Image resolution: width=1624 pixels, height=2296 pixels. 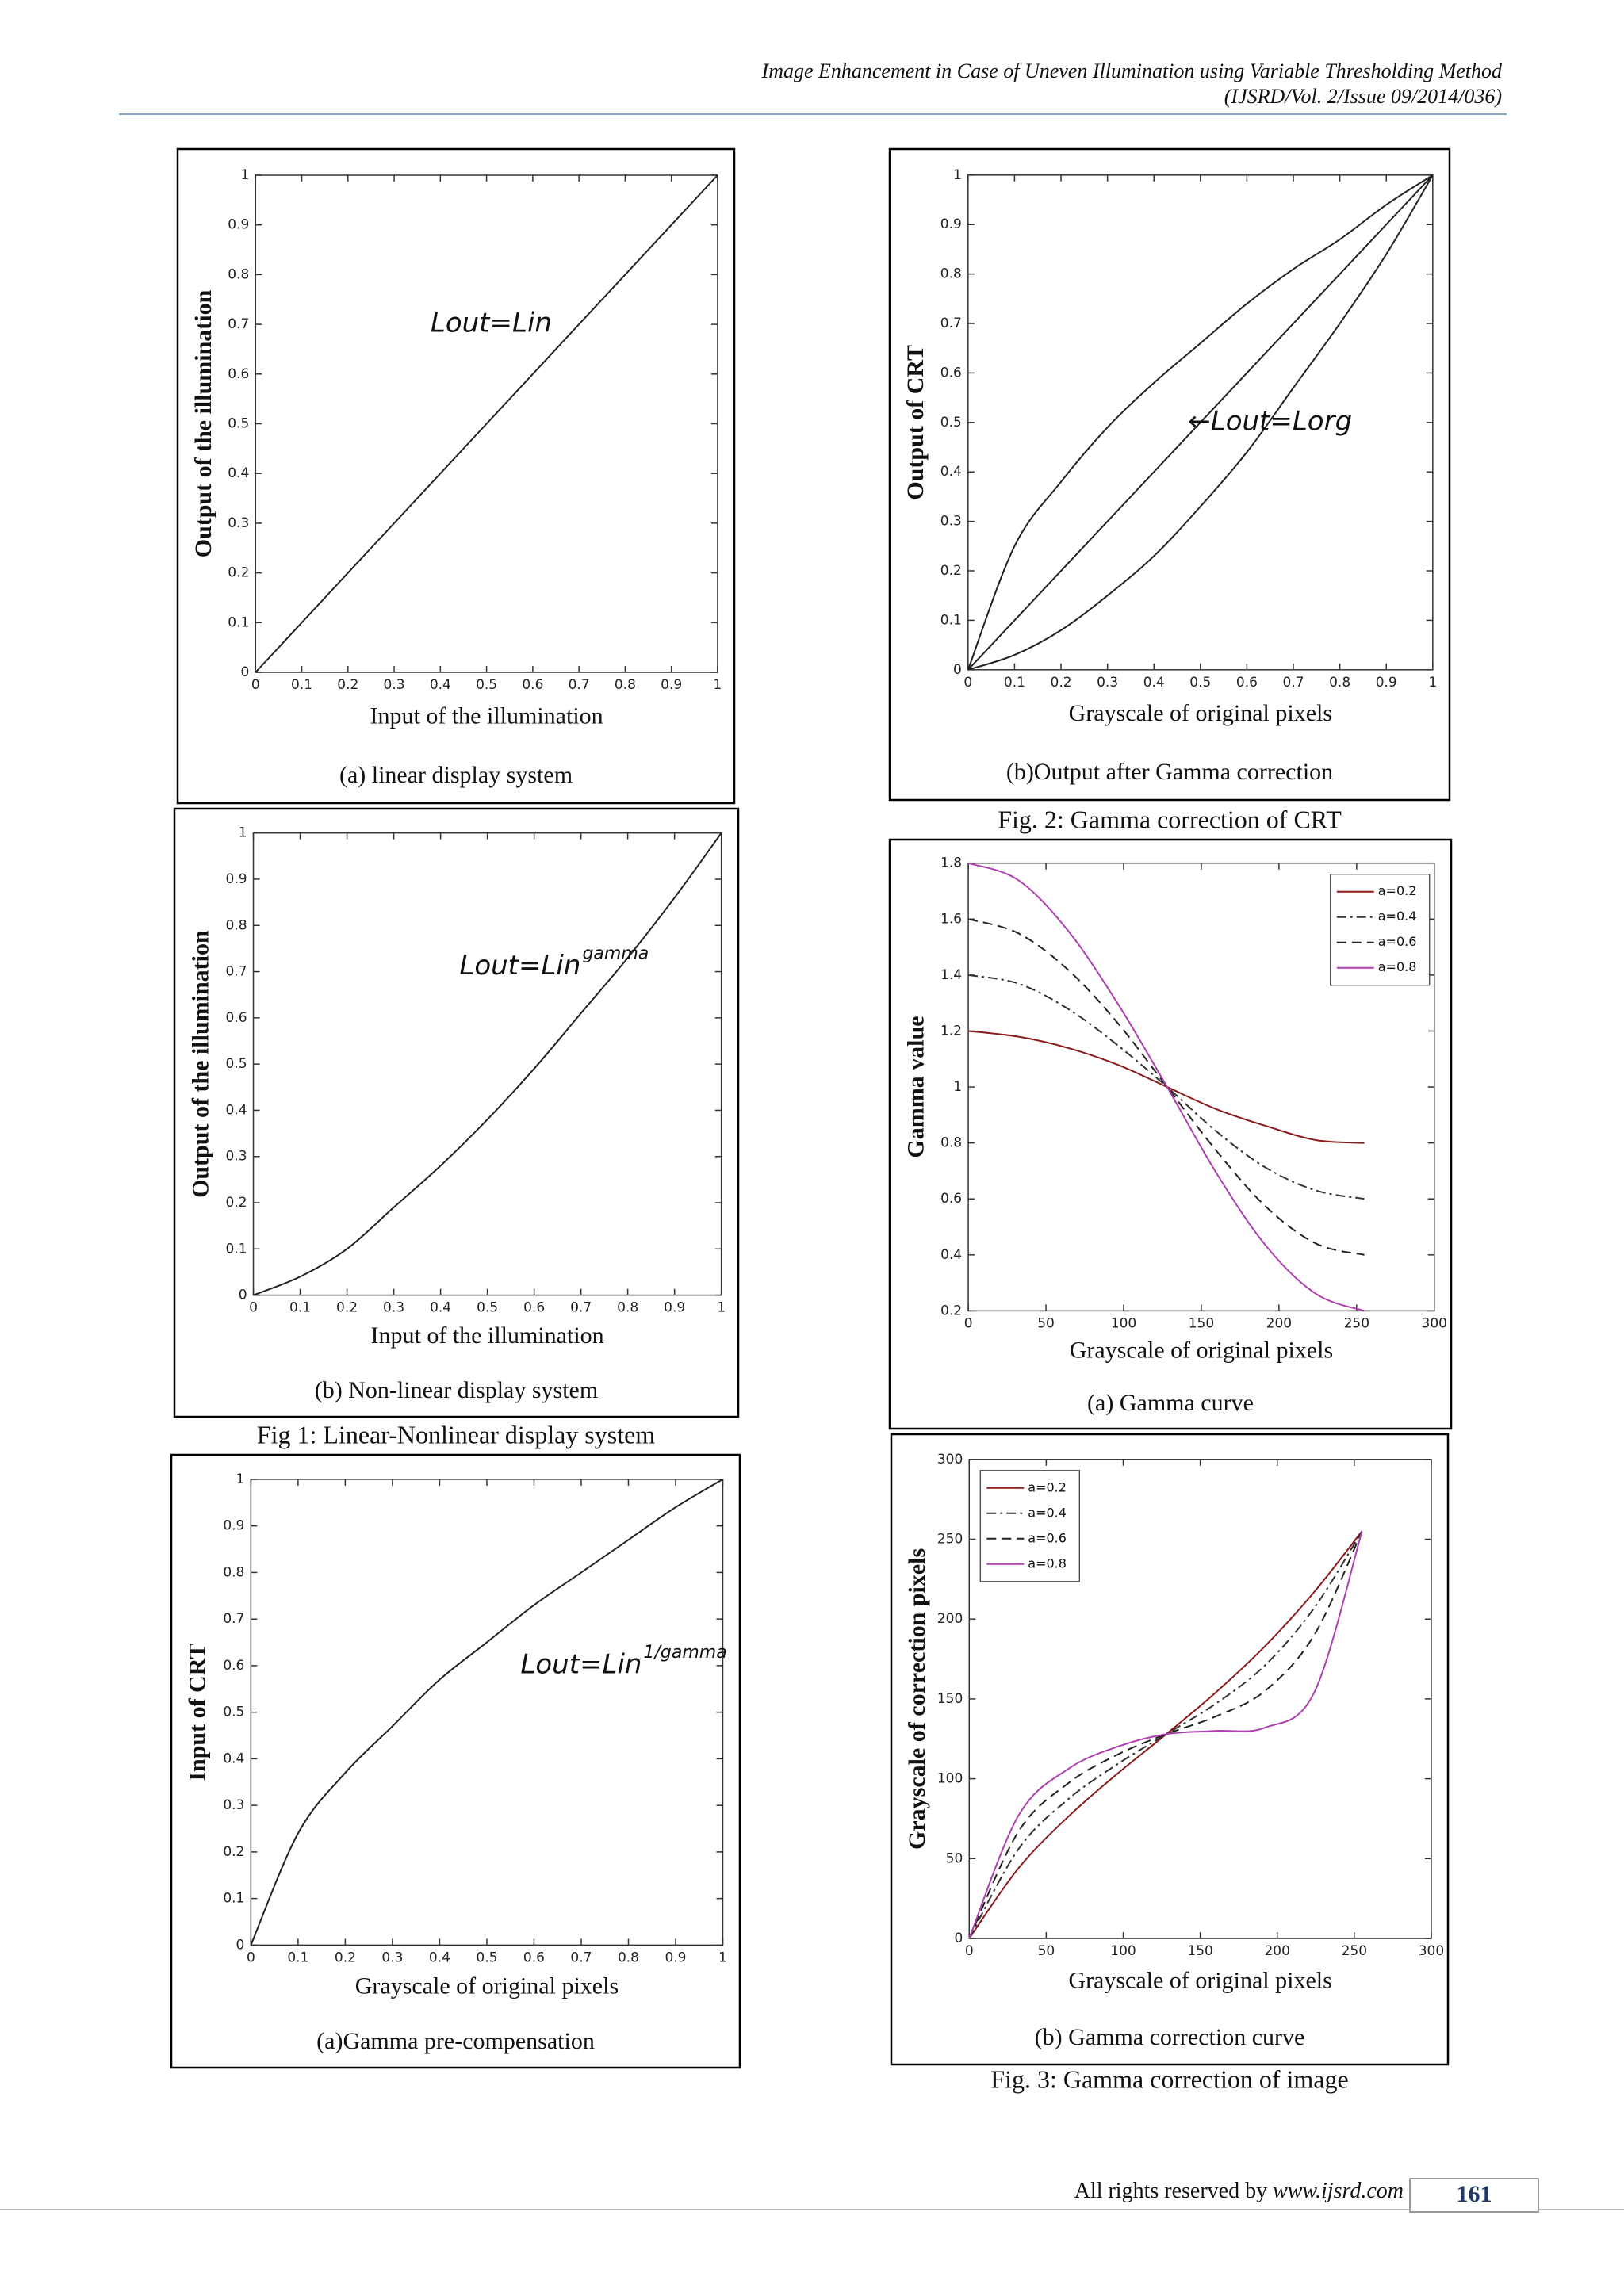 What do you see at coordinates (1046, 1323) in the screenshot?
I see `x-tick-label: 50` at bounding box center [1046, 1323].